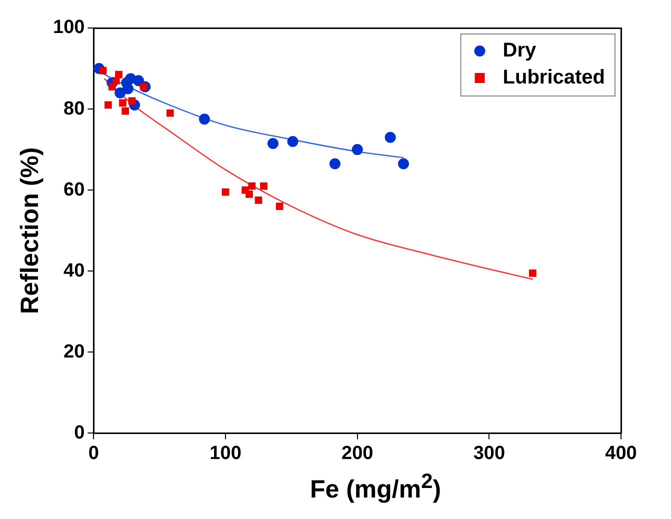  I want to click on x-tick-label: 200, so click(358, 453).